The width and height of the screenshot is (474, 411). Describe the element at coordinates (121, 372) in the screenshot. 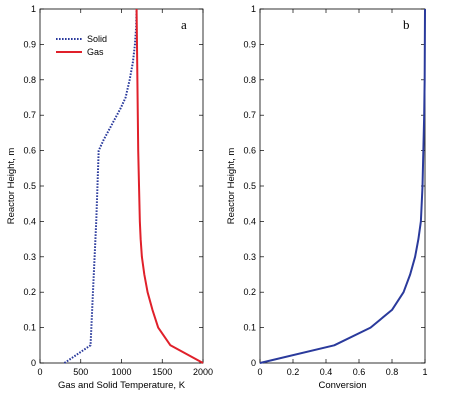

I see `x-tick-label: 1000` at that location.